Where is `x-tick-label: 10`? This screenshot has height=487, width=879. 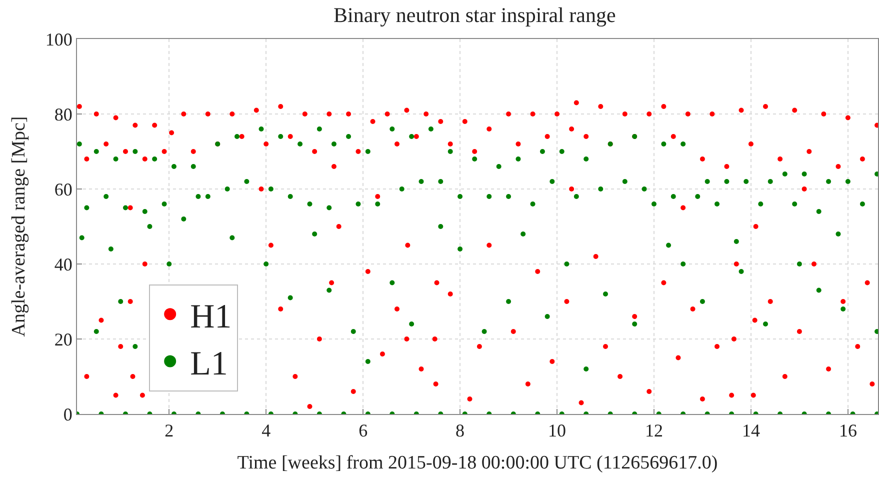
x-tick-label: 10 is located at coordinates (557, 430).